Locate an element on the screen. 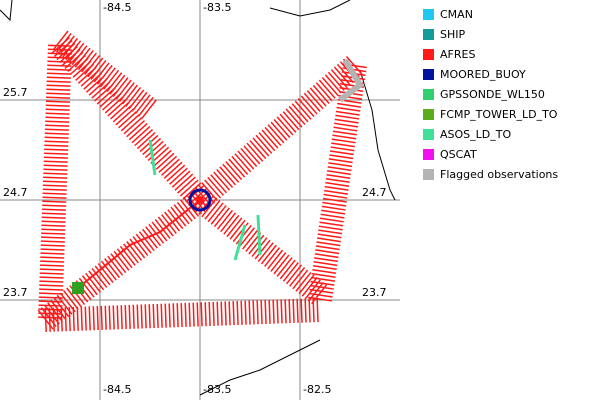 This screenshot has width=600, height=400. buoy is located at coordinates (200, 200).